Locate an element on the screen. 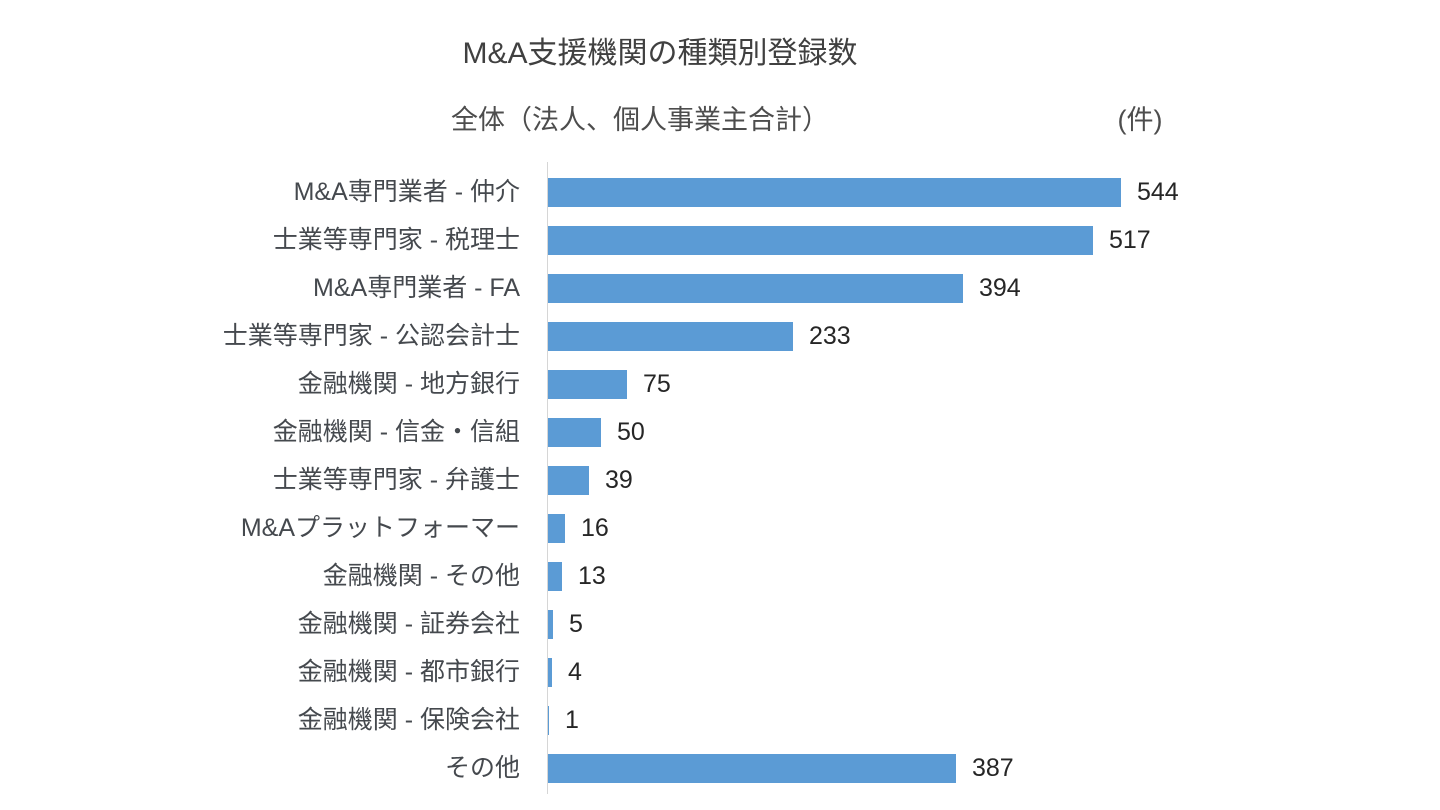  value-label: 50 is located at coordinates (631, 432).